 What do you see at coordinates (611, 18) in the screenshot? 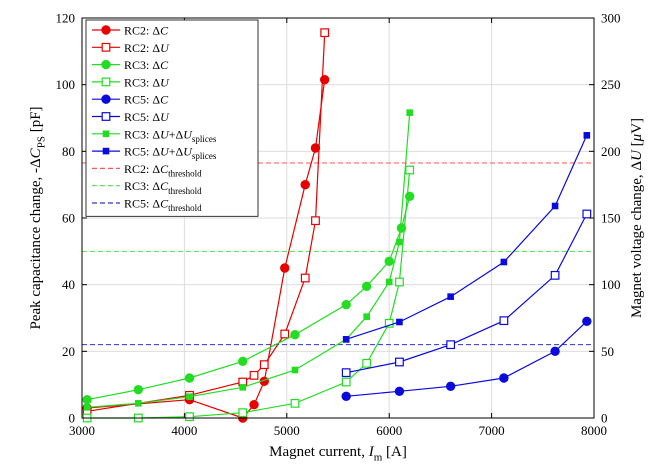
I see `y2-tick-label-6: 300` at bounding box center [611, 18].